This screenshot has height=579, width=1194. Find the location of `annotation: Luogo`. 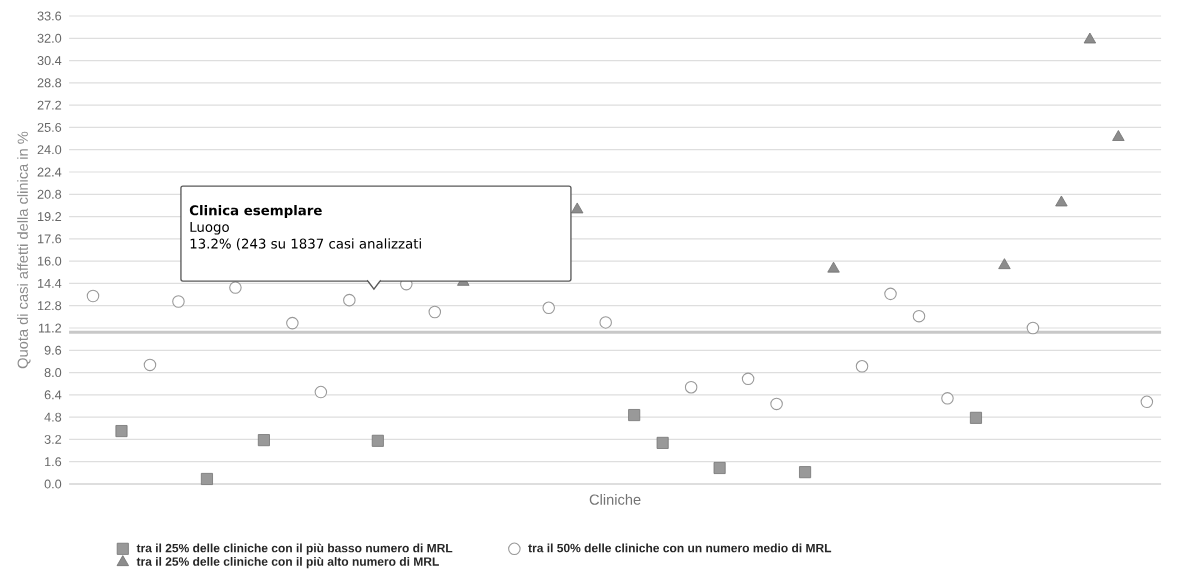

annotation: Luogo is located at coordinates (209, 228).